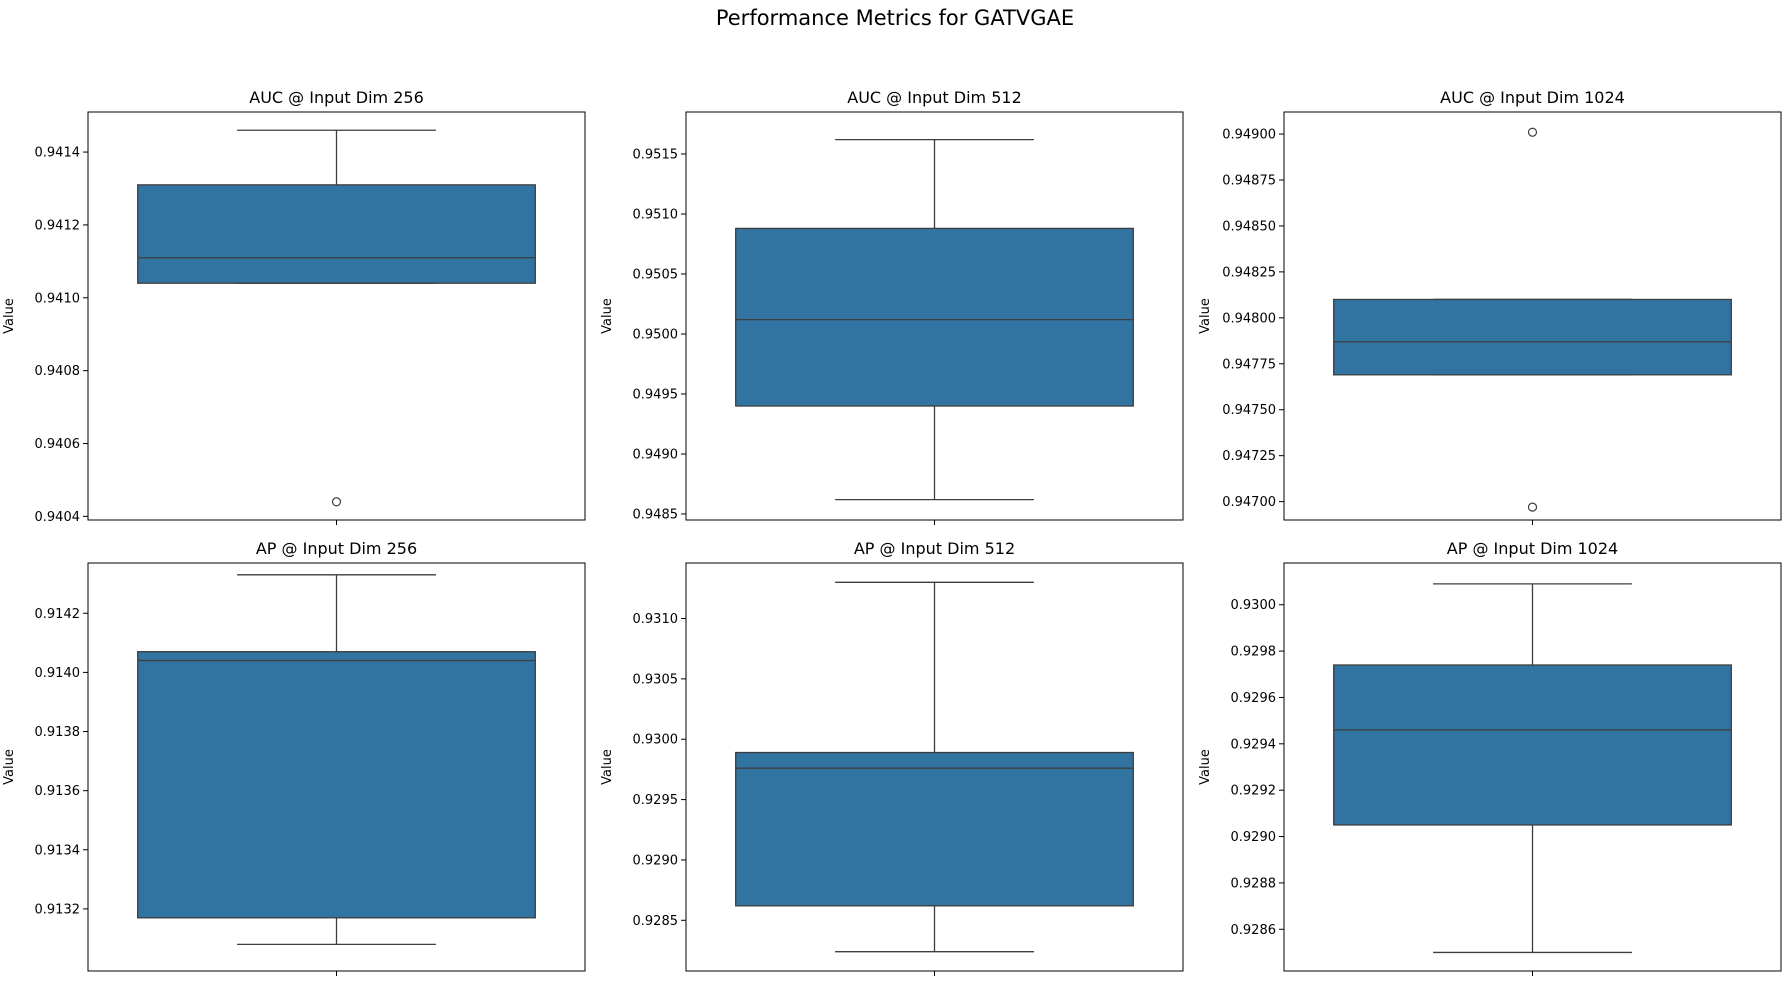  Describe the element at coordinates (58, 732) in the screenshot. I see `y-tick-label: 0.9138` at that location.